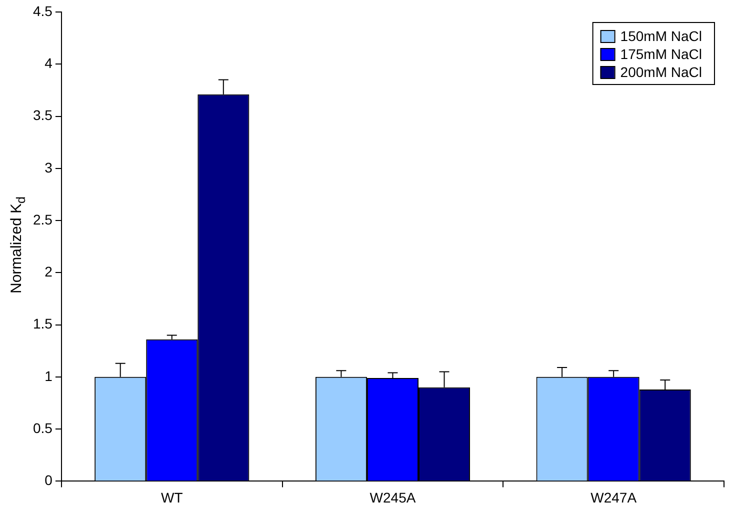  Describe the element at coordinates (48, 272) in the screenshot. I see `y-tick-label: 2` at that location.